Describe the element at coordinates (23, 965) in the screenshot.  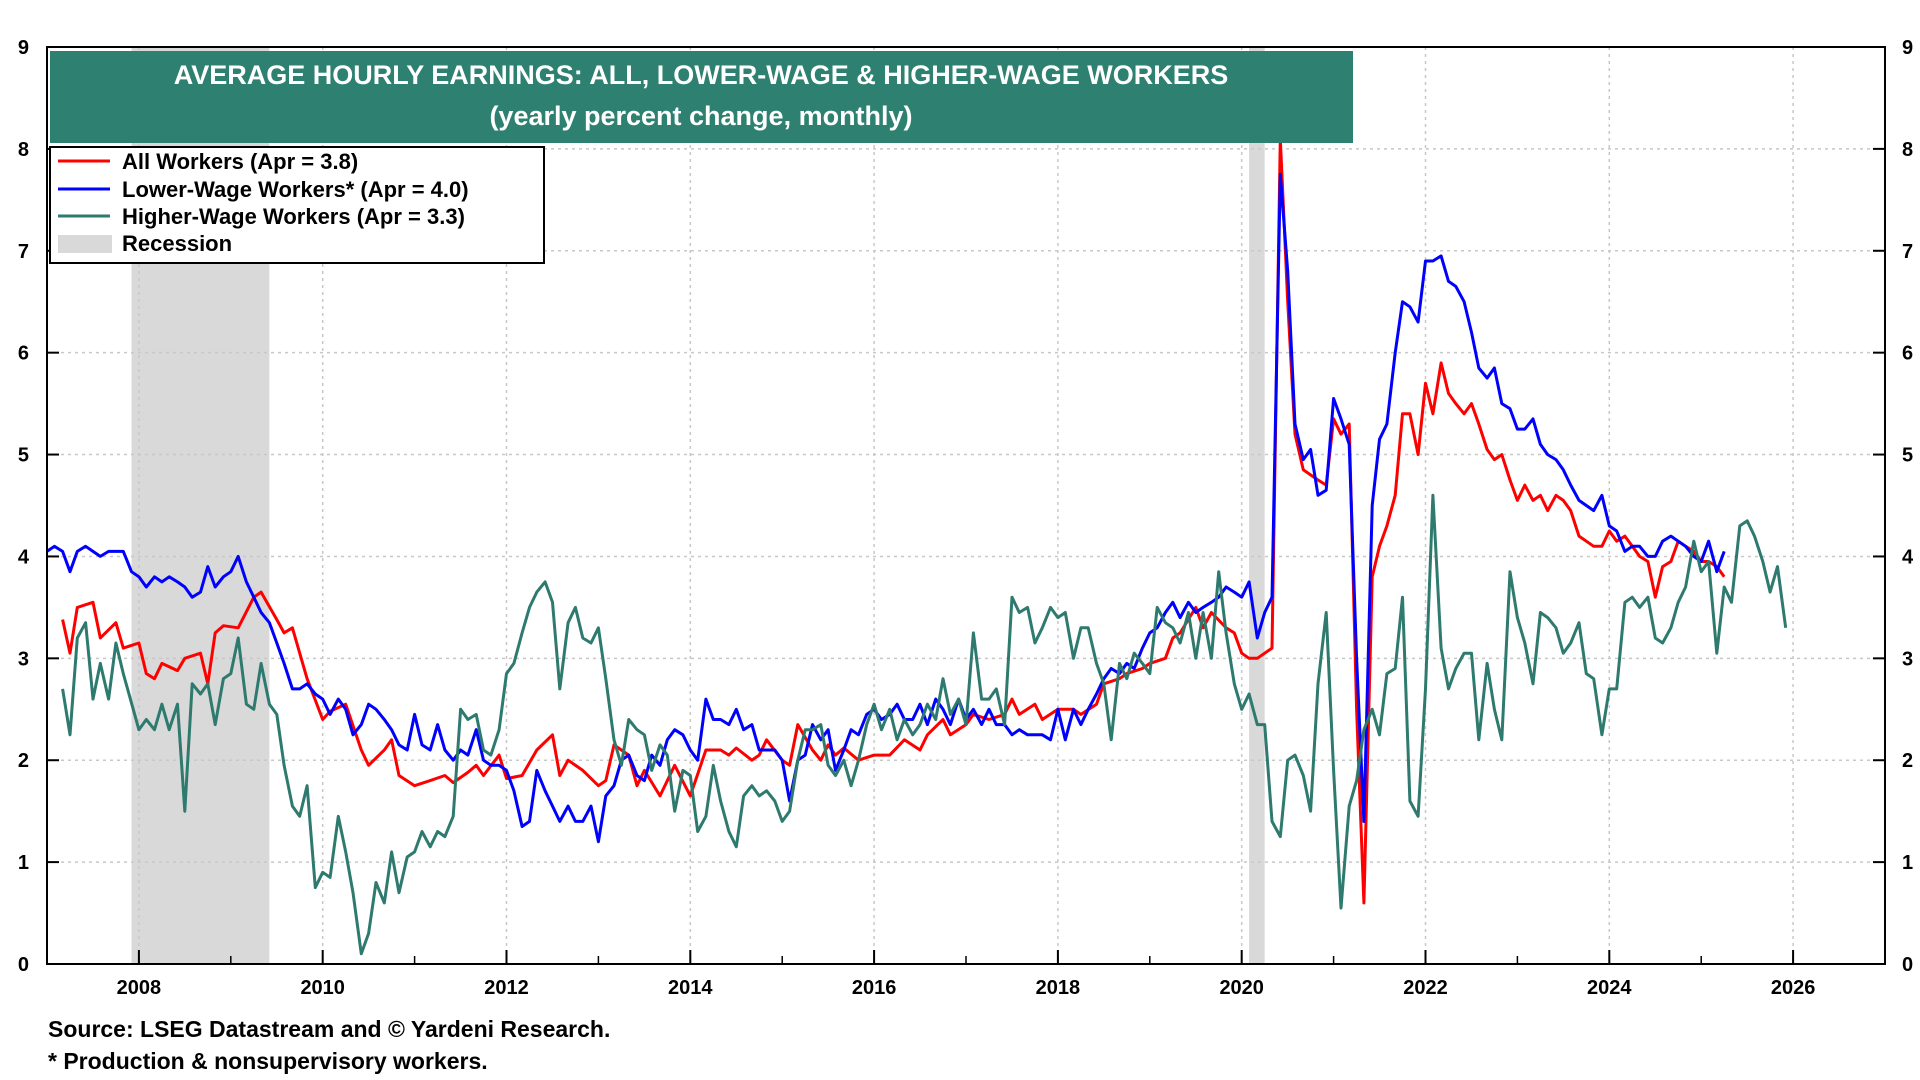
I see `y-left-tick-label-0: 0` at that location.